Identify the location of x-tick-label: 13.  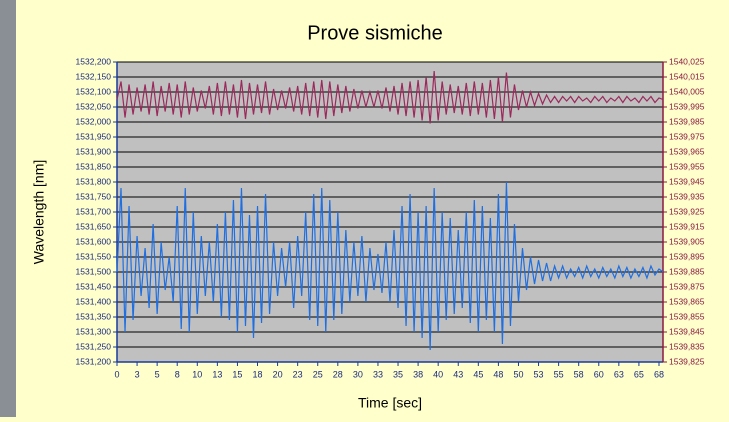
(217, 374).